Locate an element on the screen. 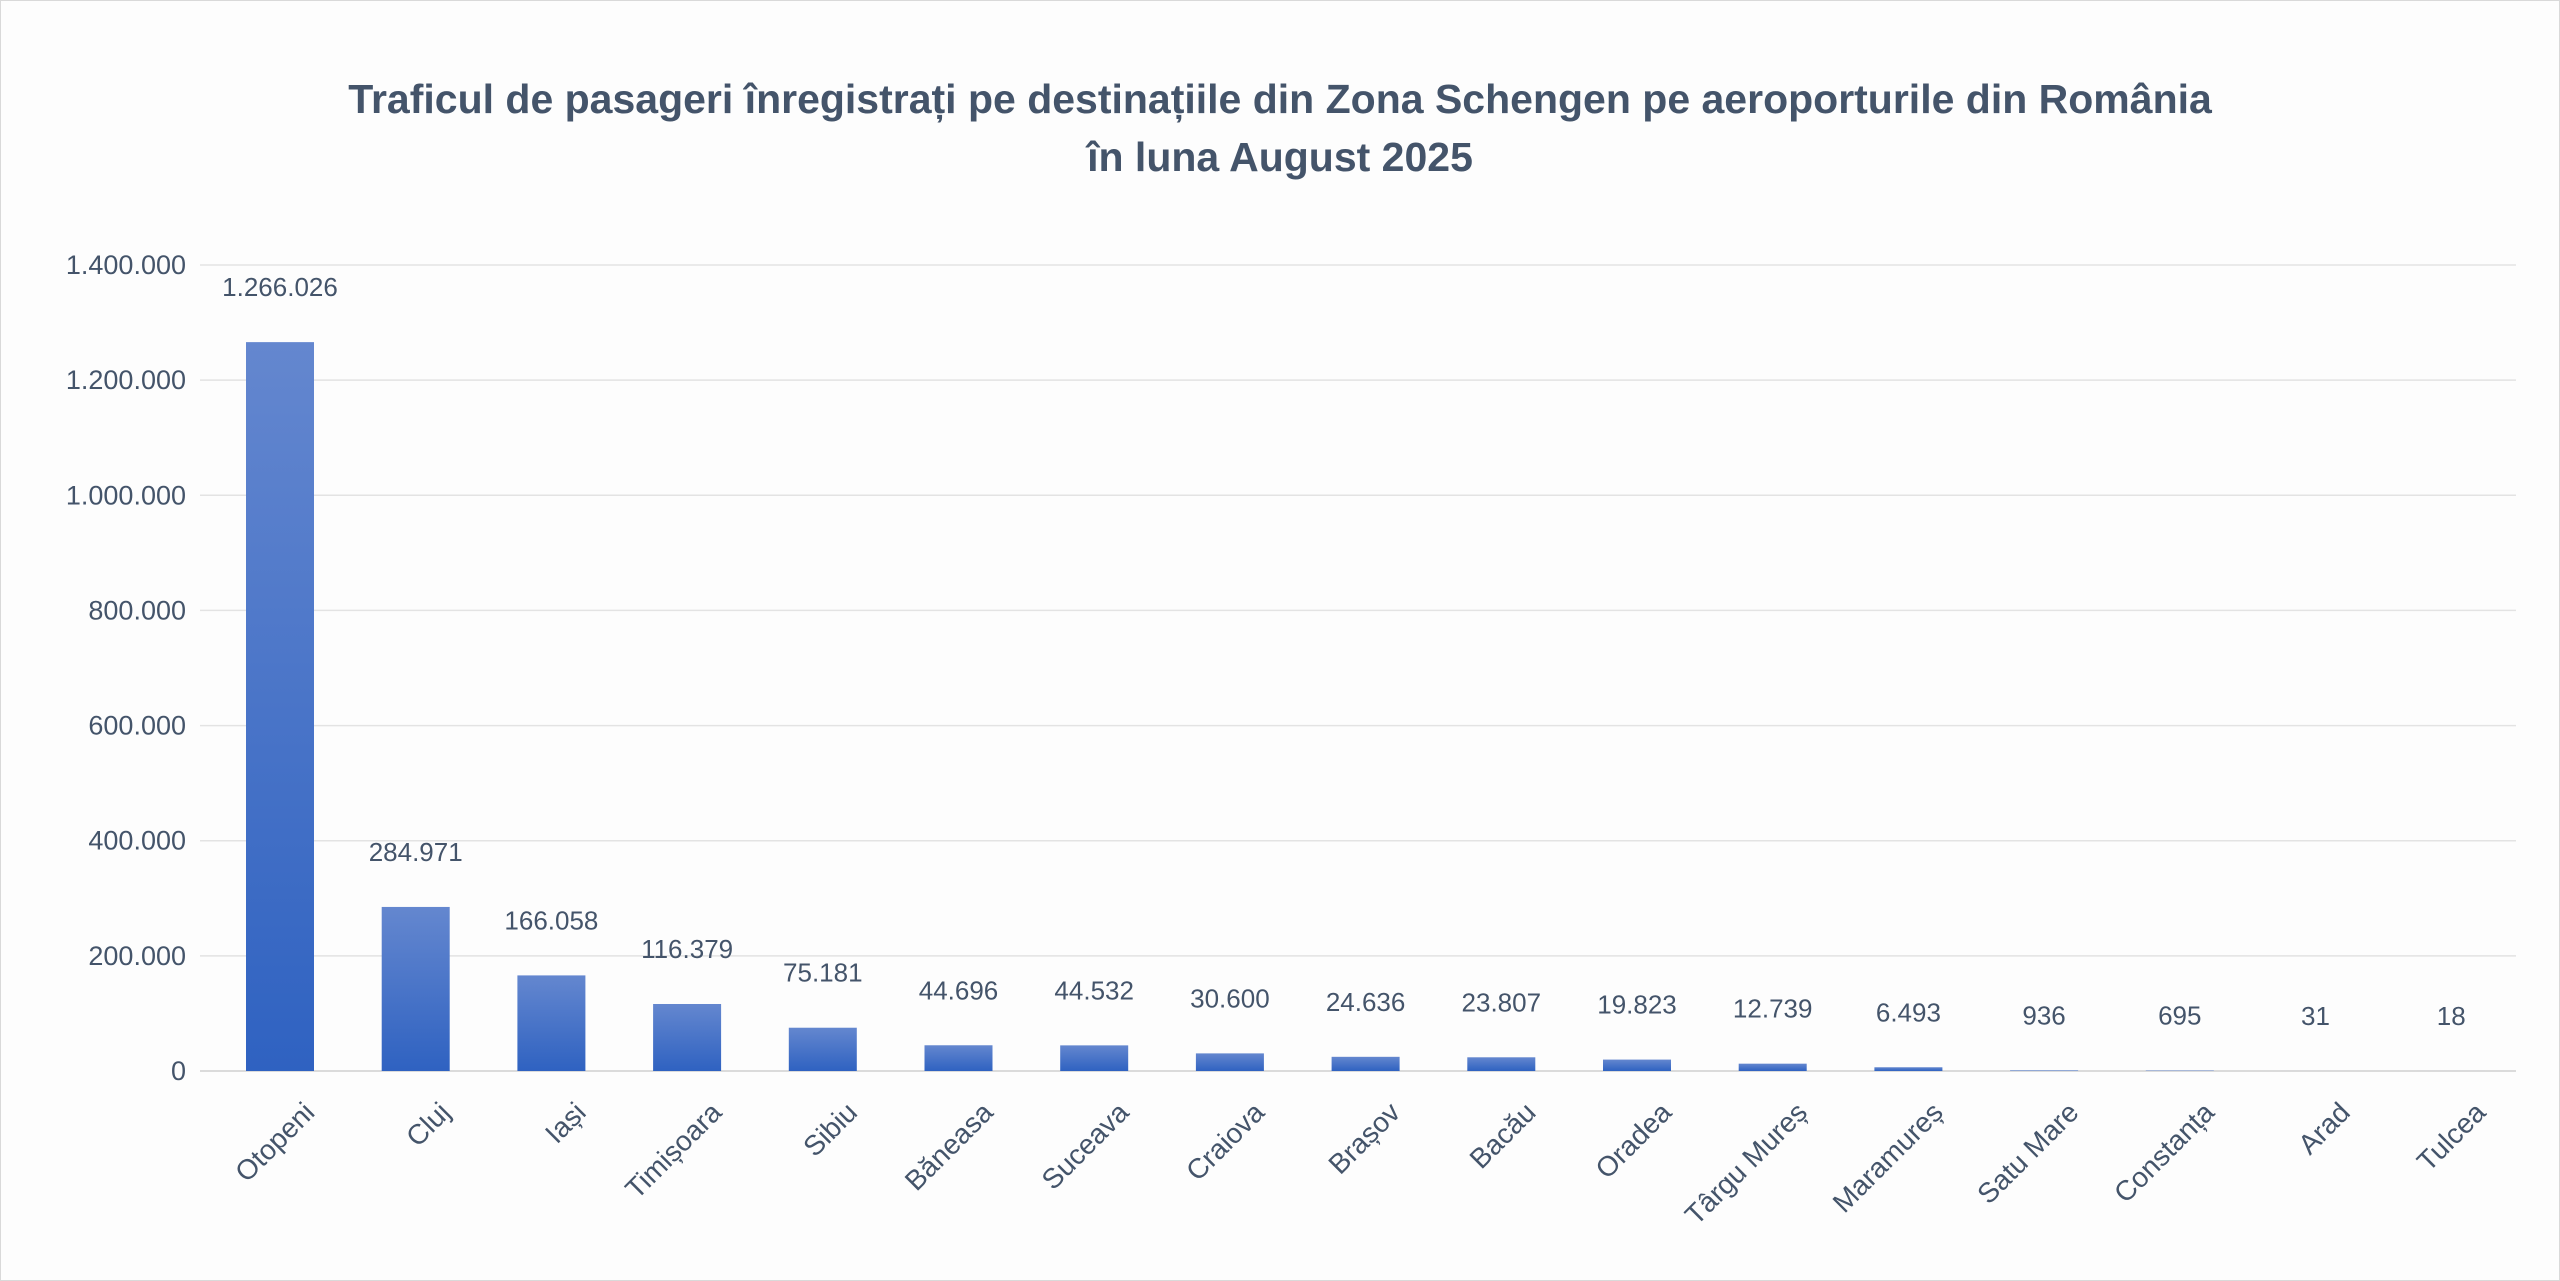 This screenshot has height=1281, width=2560. category-label: Arad is located at coordinates (2324, 1128).